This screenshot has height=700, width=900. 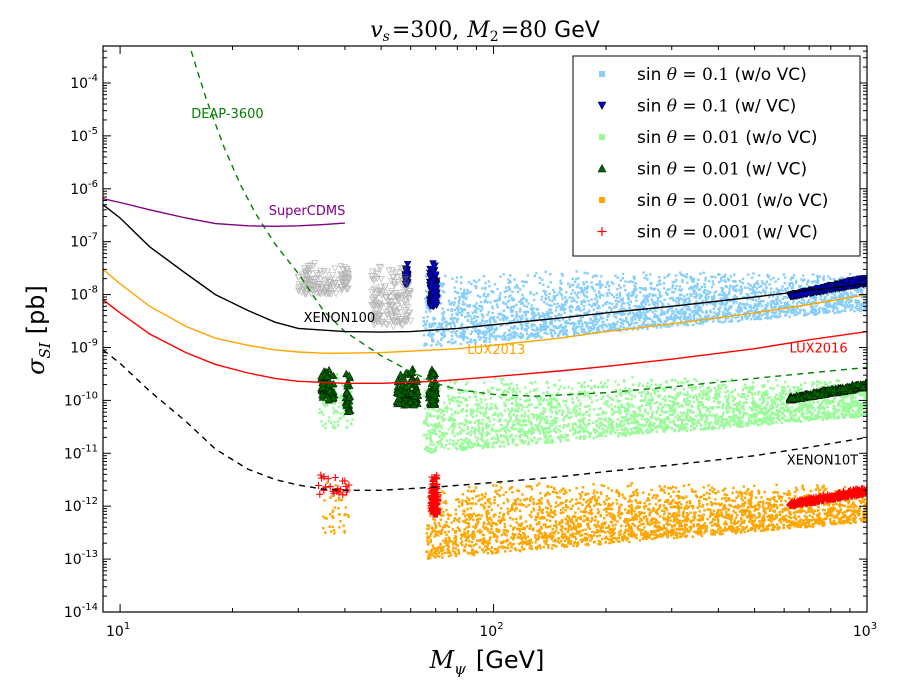 What do you see at coordinates (425, 30) in the screenshot?
I see `title-vs-value: =300,` at bounding box center [425, 30].